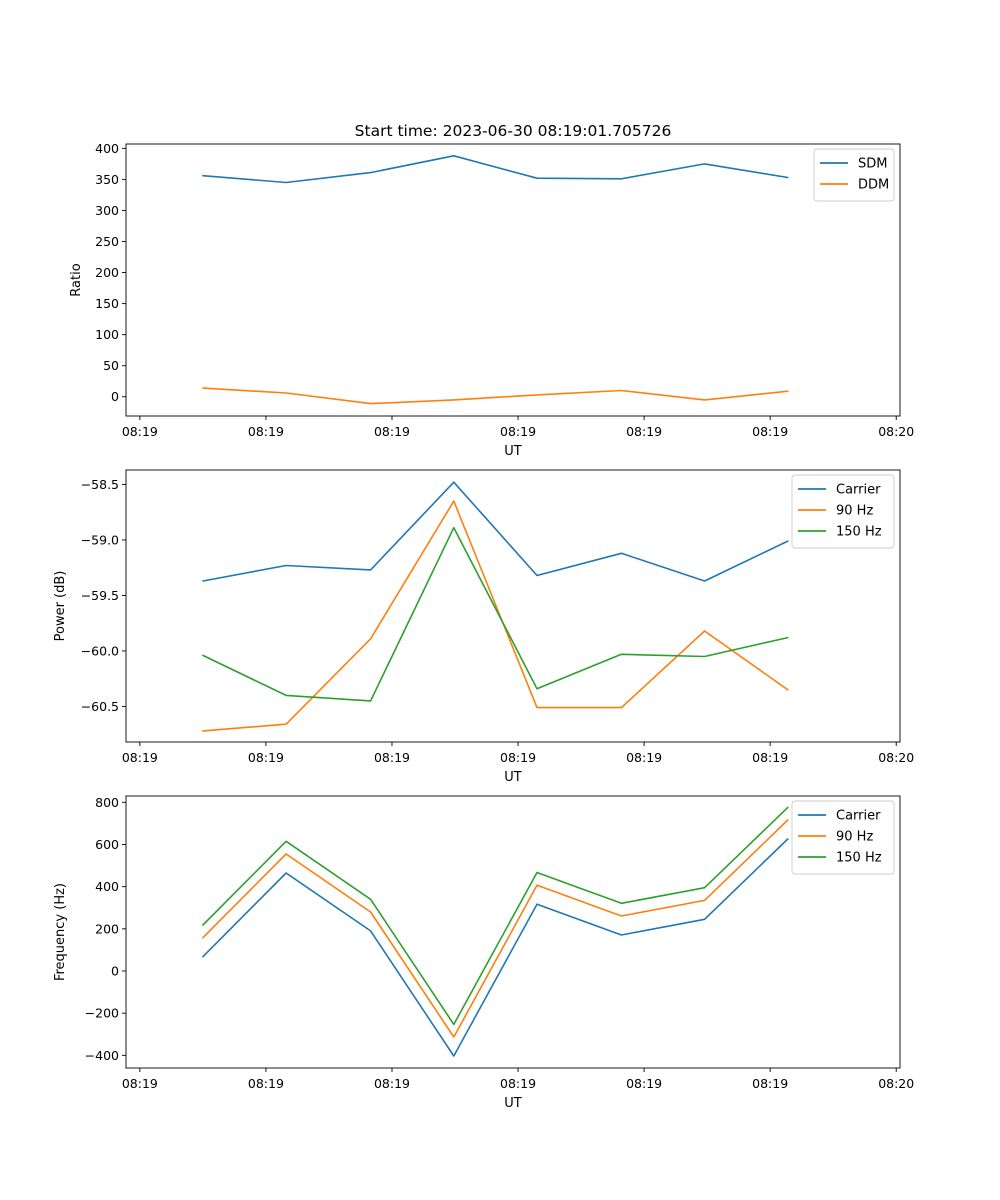 The height and width of the screenshot is (1200, 1000). Describe the element at coordinates (111, 365) in the screenshot. I see `y-tick-label: 50` at that location.